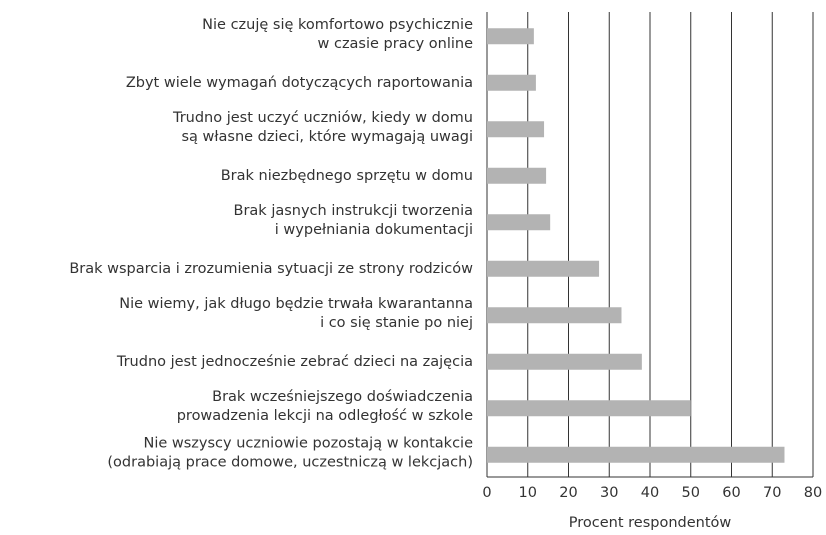  Describe the element at coordinates (347, 176) in the screenshot. I see `y-tick-label: Brak niezbędnego sprzętu w domu` at that location.